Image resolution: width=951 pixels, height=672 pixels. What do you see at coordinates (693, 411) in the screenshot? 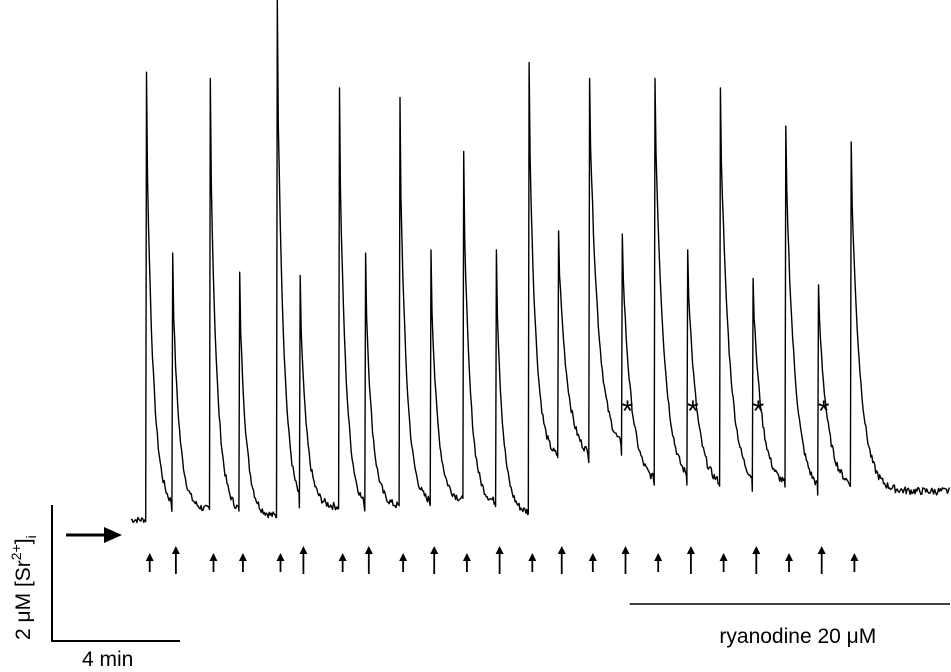
I see `asterisk-marker-18: *` at bounding box center [693, 411].